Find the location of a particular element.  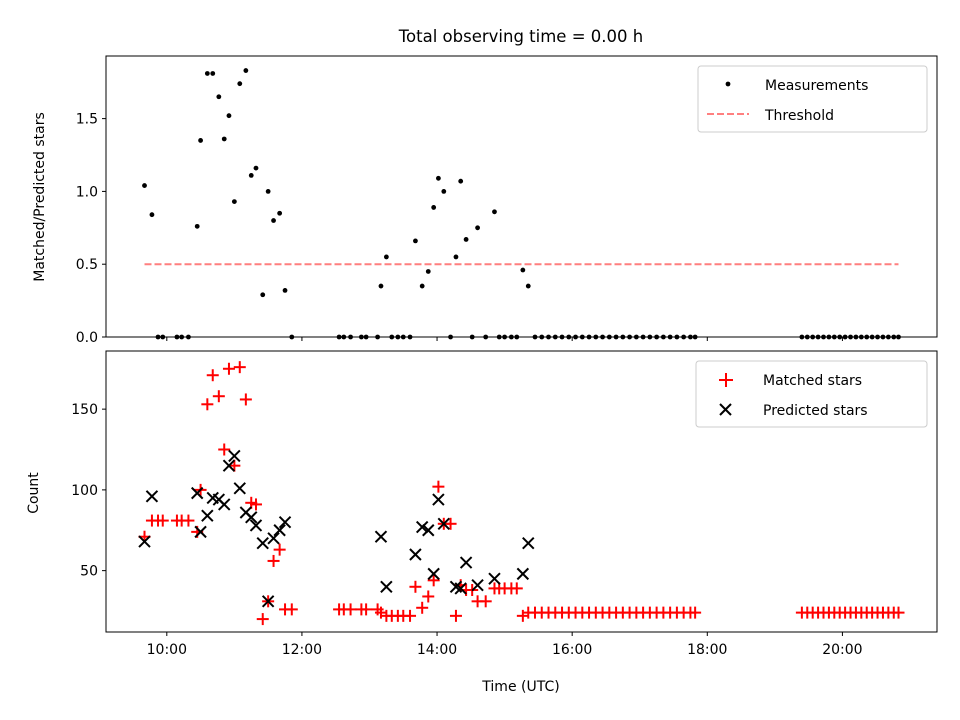

top-y-axis-label: Matched/Predicted stars is located at coordinates (40, 197).